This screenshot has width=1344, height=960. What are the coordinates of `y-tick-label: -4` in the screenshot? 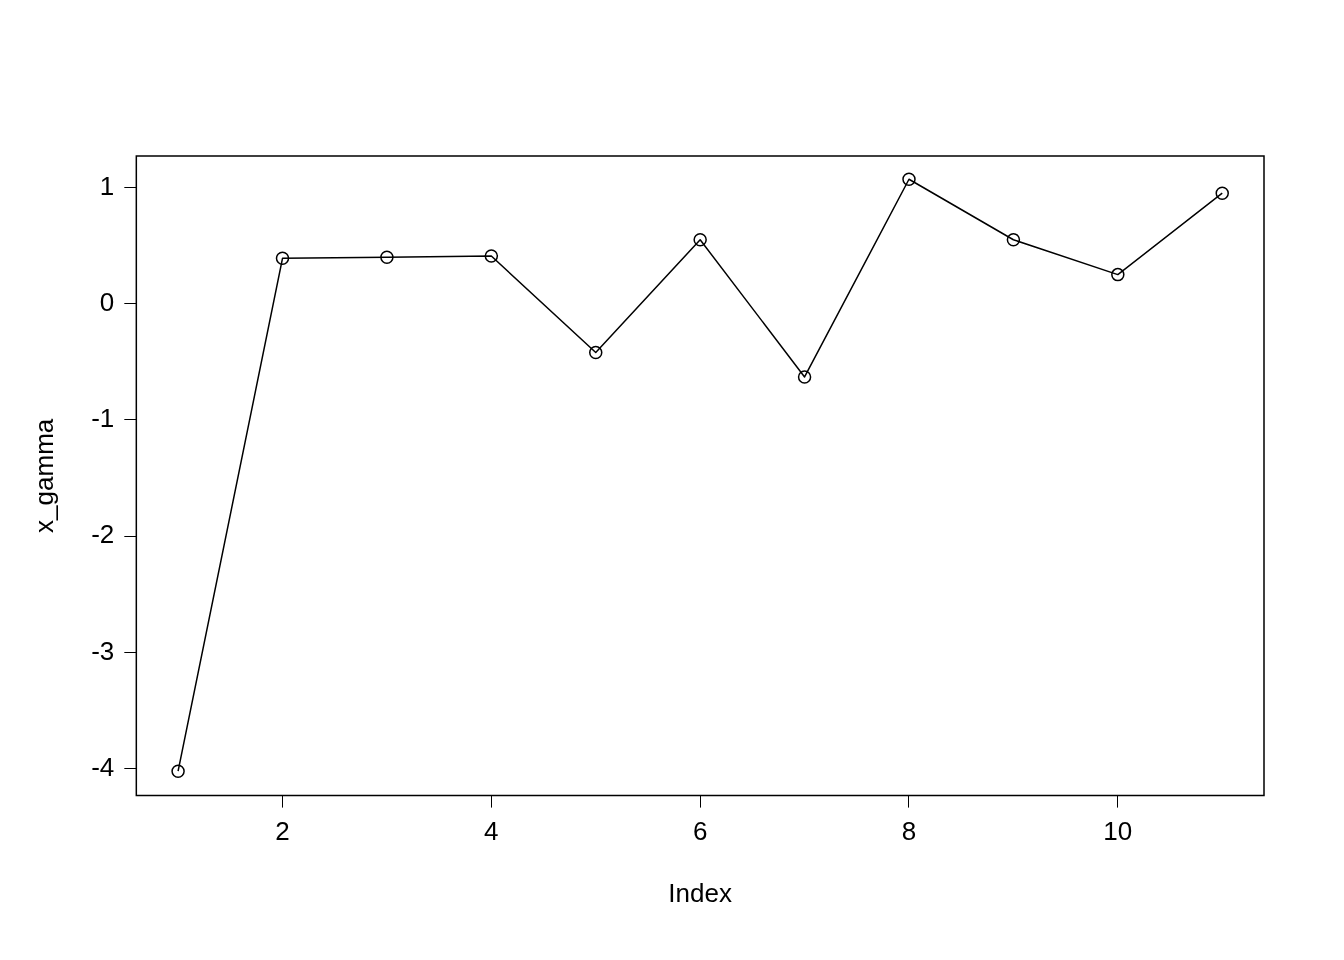 It's located at (103, 767).